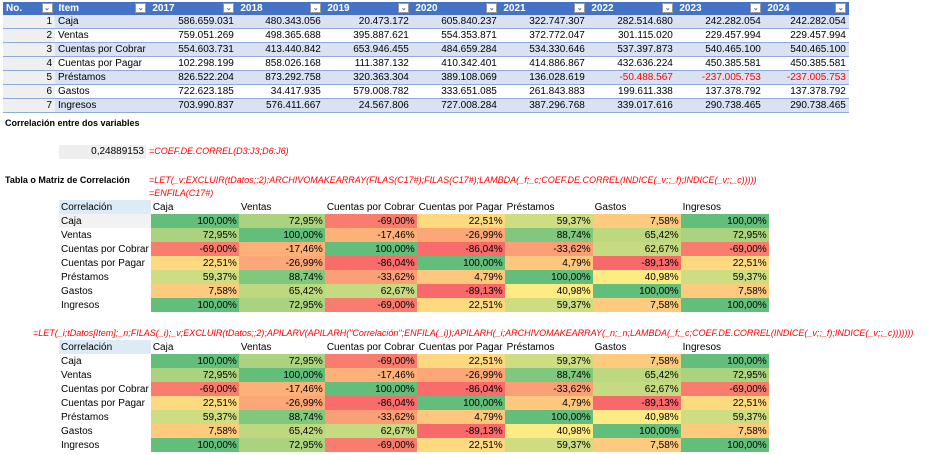  Describe the element at coordinates (192, 49) in the screenshot. I see `value-cell: 554.603.731` at that location.